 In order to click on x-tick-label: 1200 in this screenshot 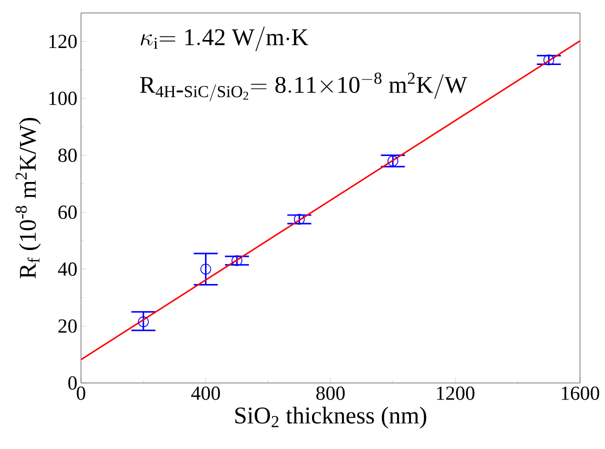, I will do `click(455, 393)`.